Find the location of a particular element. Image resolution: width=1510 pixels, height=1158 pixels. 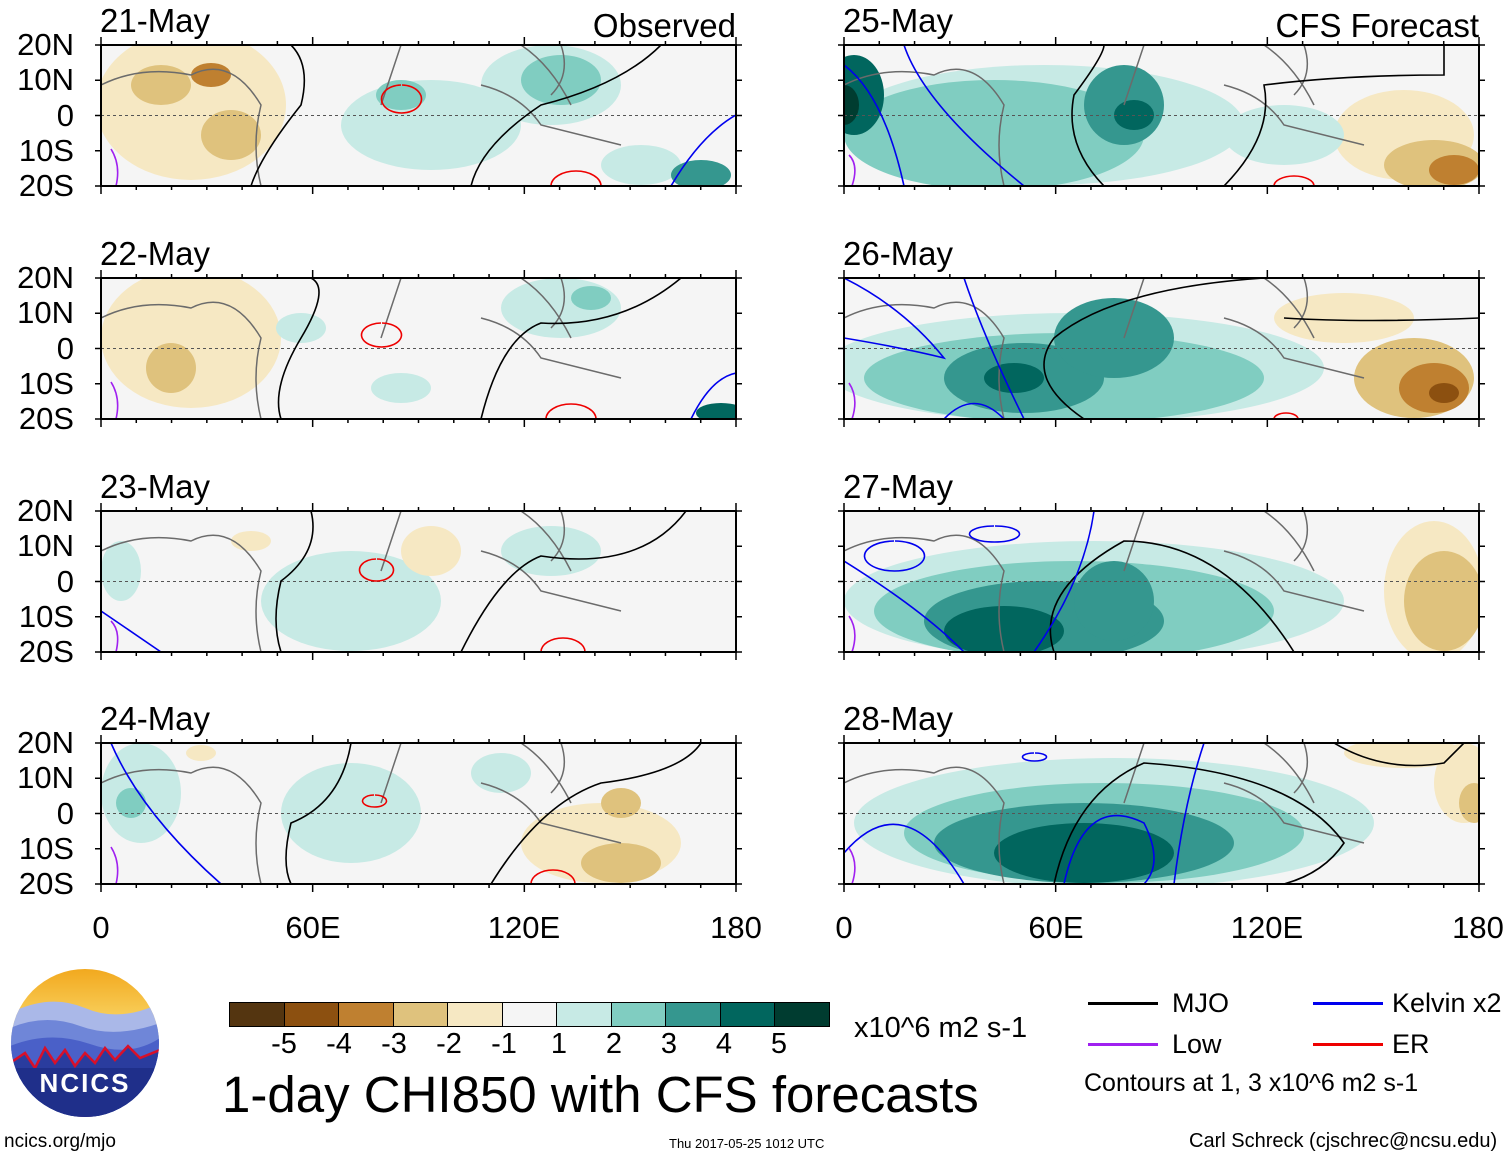

y-tick-label: 10S is located at coordinates (46, 383).